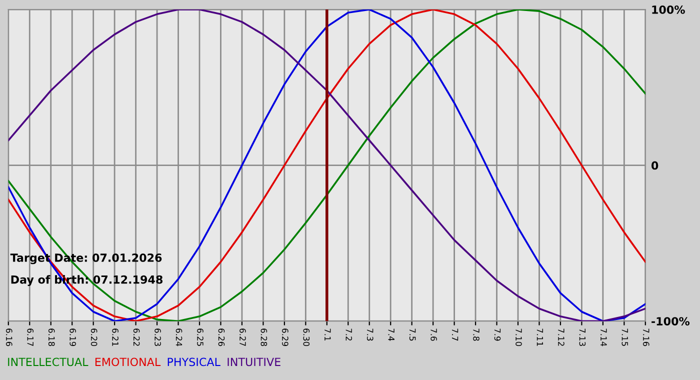  Describe the element at coordinates (9, 337) in the screenshot. I see `x-tick-label: 6.16` at that location.